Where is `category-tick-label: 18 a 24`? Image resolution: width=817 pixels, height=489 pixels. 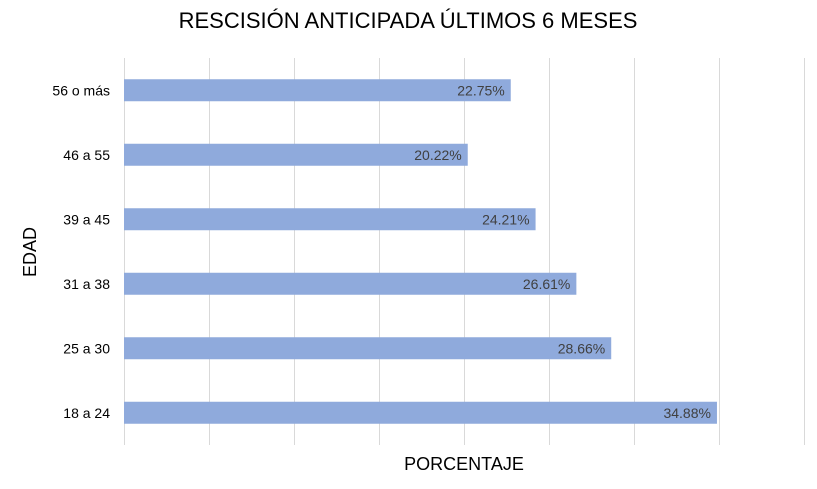
category-tick-label: 18 a 24 is located at coordinates (86, 413).